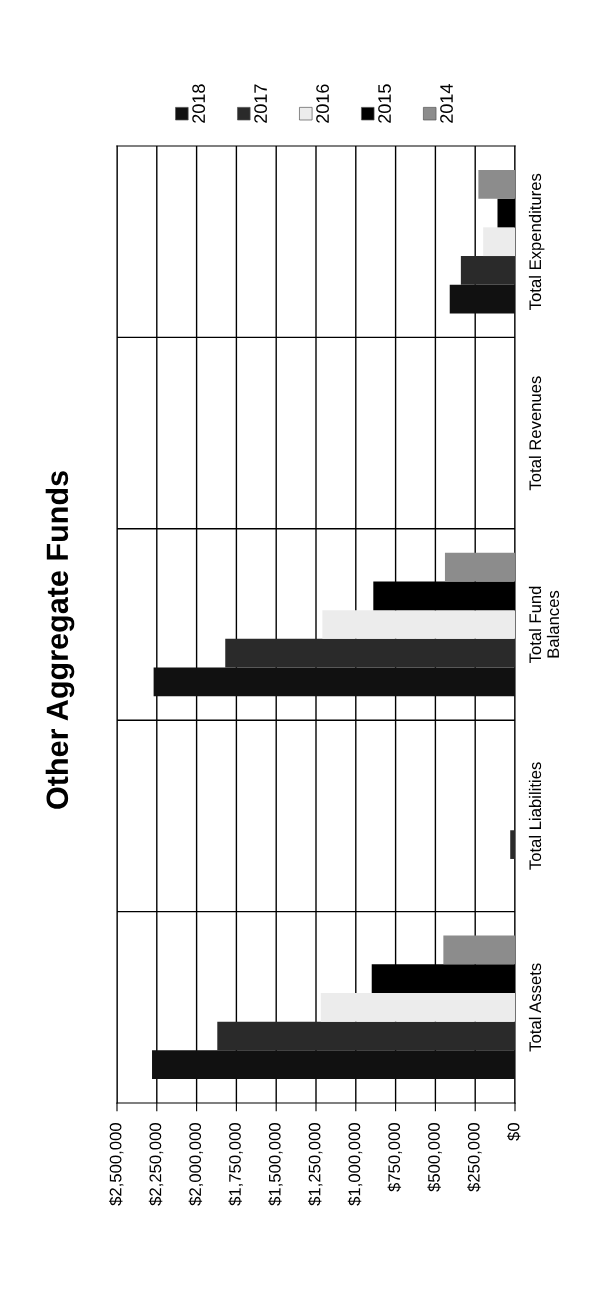 The width and height of the screenshot is (595, 1289). Describe the element at coordinates (474, 1157) in the screenshot. I see `x-tick-label: $250,000` at that location.